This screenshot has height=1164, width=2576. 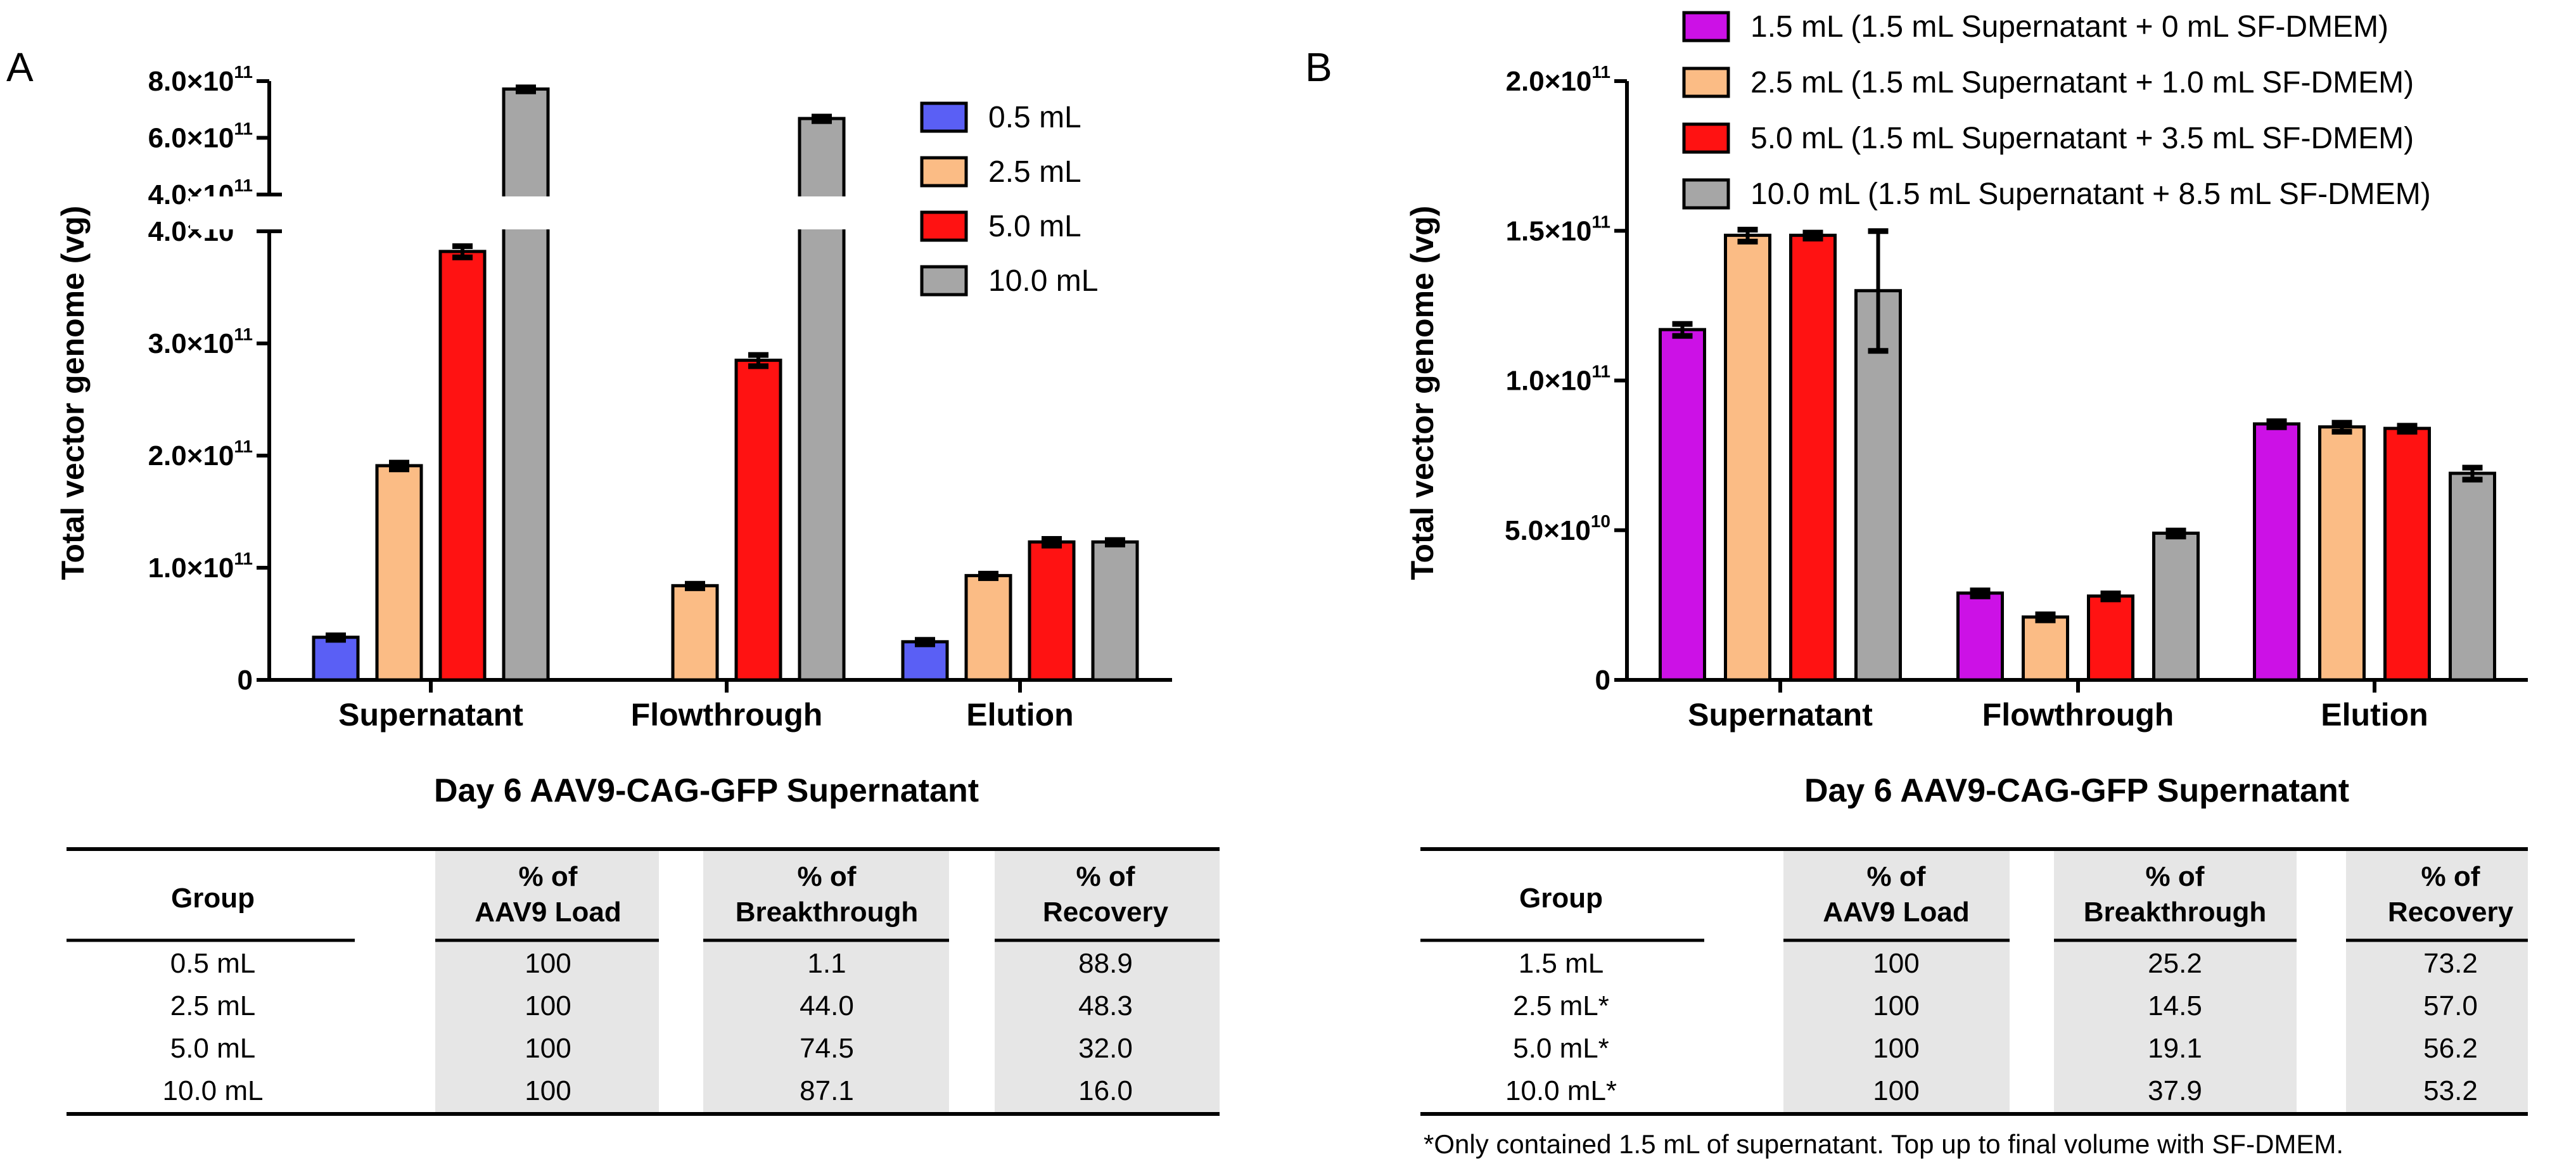 What do you see at coordinates (2175, 1048) in the screenshot?
I see `table-cell-r2-c2: 19.1` at bounding box center [2175, 1048].